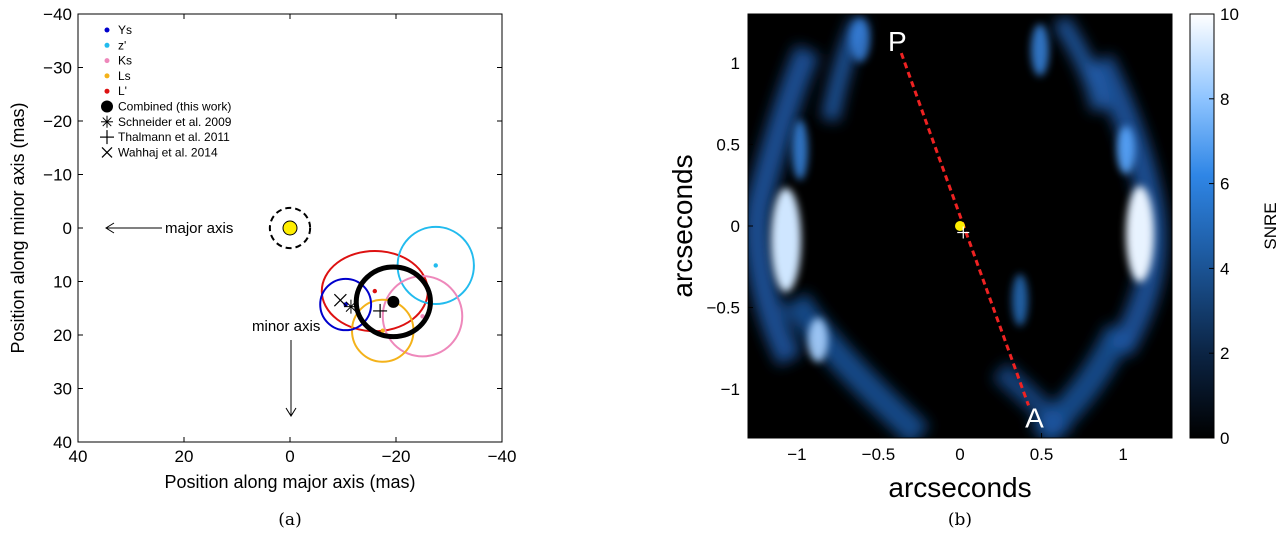  I want to click on panel-a-y-tick-label: −40, so click(57, 14).